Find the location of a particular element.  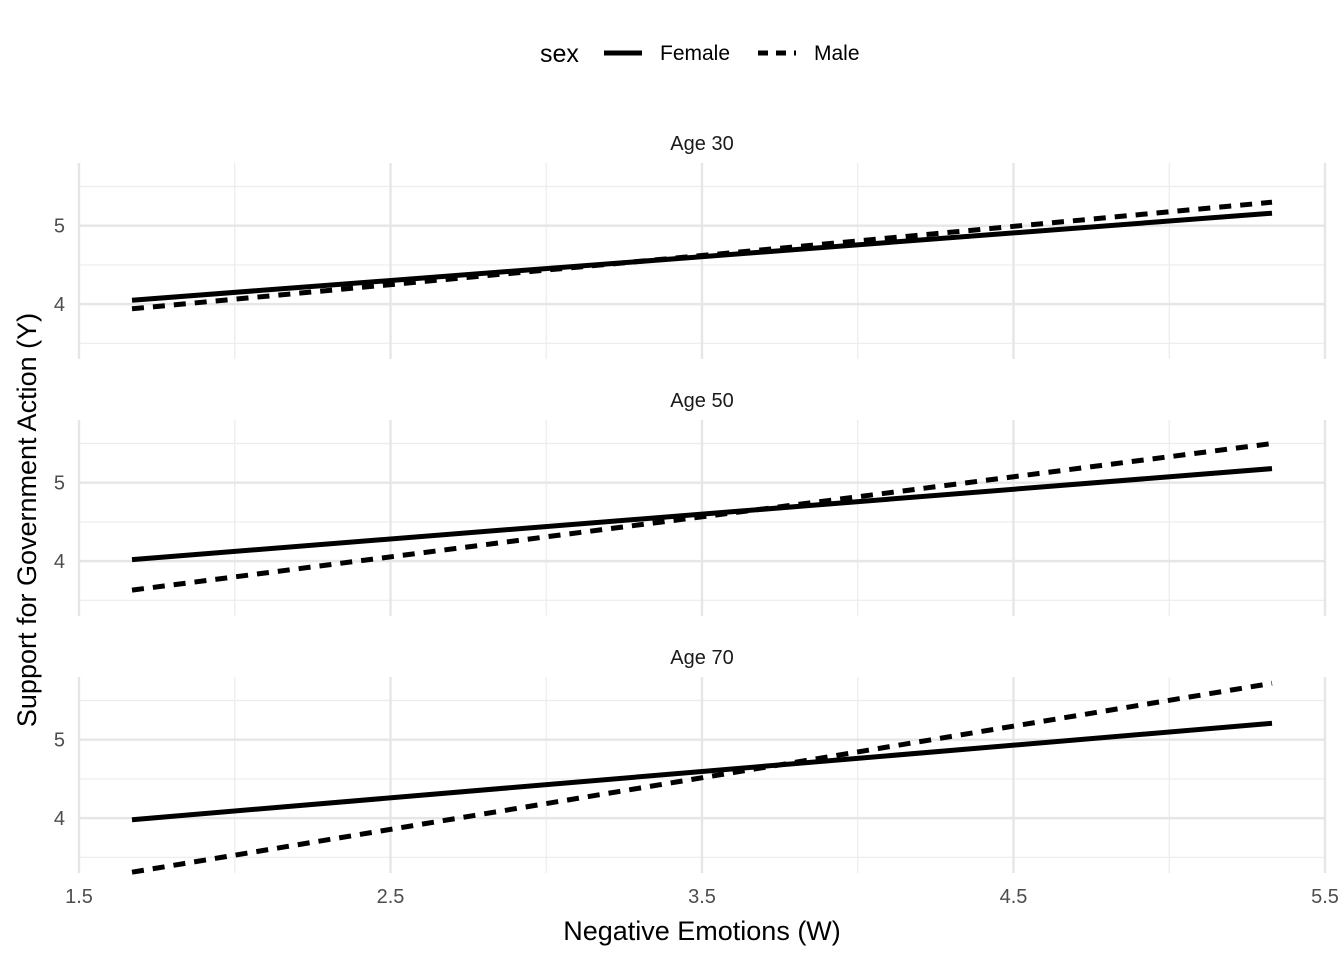

x-axis-title: Negative Emotions (W) is located at coordinates (702, 931).